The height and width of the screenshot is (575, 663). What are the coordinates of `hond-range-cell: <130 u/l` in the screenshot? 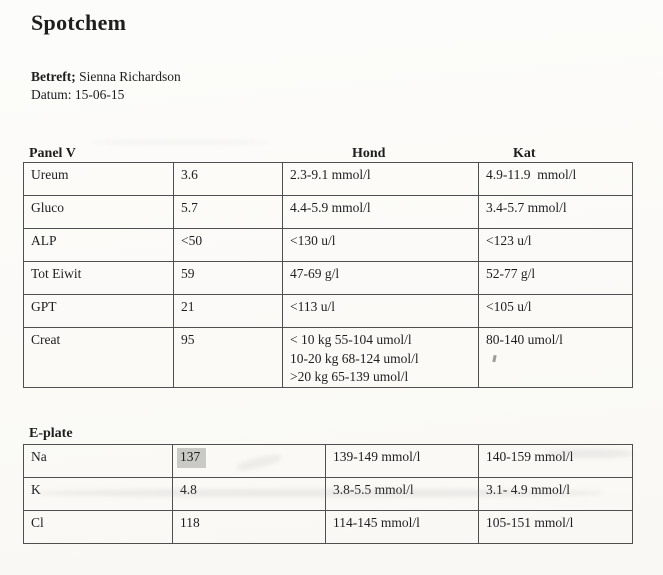 It's located at (380, 245).